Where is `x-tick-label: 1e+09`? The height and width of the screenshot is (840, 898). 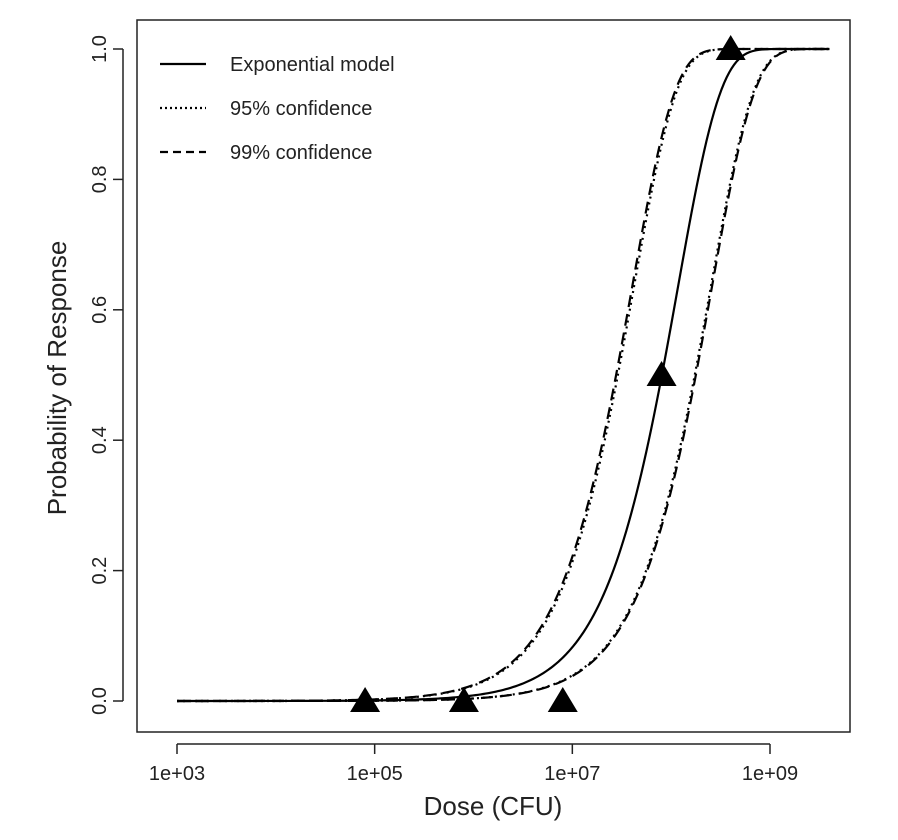
x-tick-label: 1e+09 is located at coordinates (770, 774).